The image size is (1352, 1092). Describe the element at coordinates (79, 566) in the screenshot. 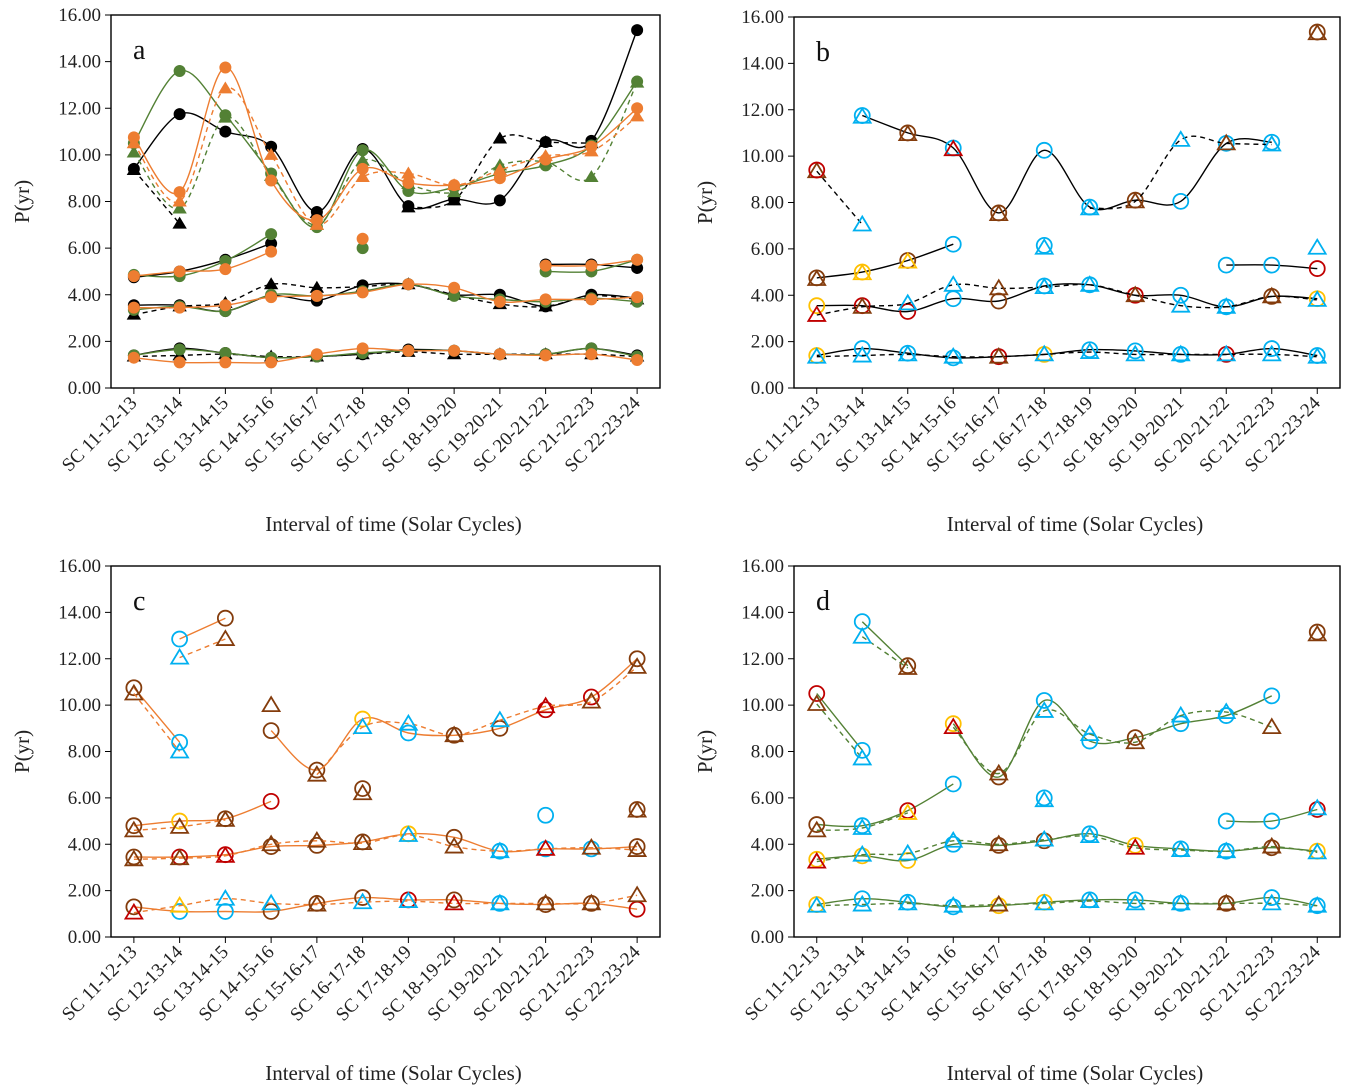

I see `y-tick-label: 16.00` at that location.